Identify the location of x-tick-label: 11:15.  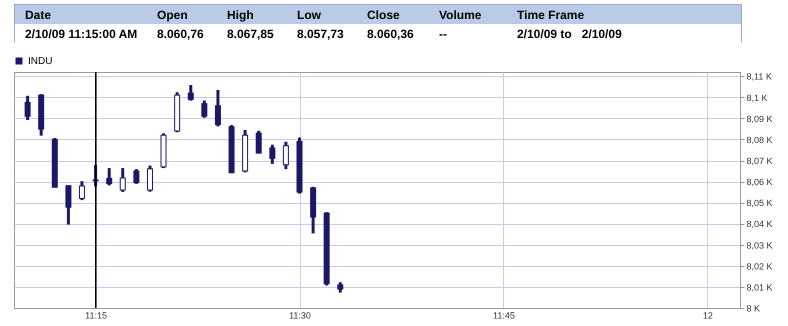
(96, 315).